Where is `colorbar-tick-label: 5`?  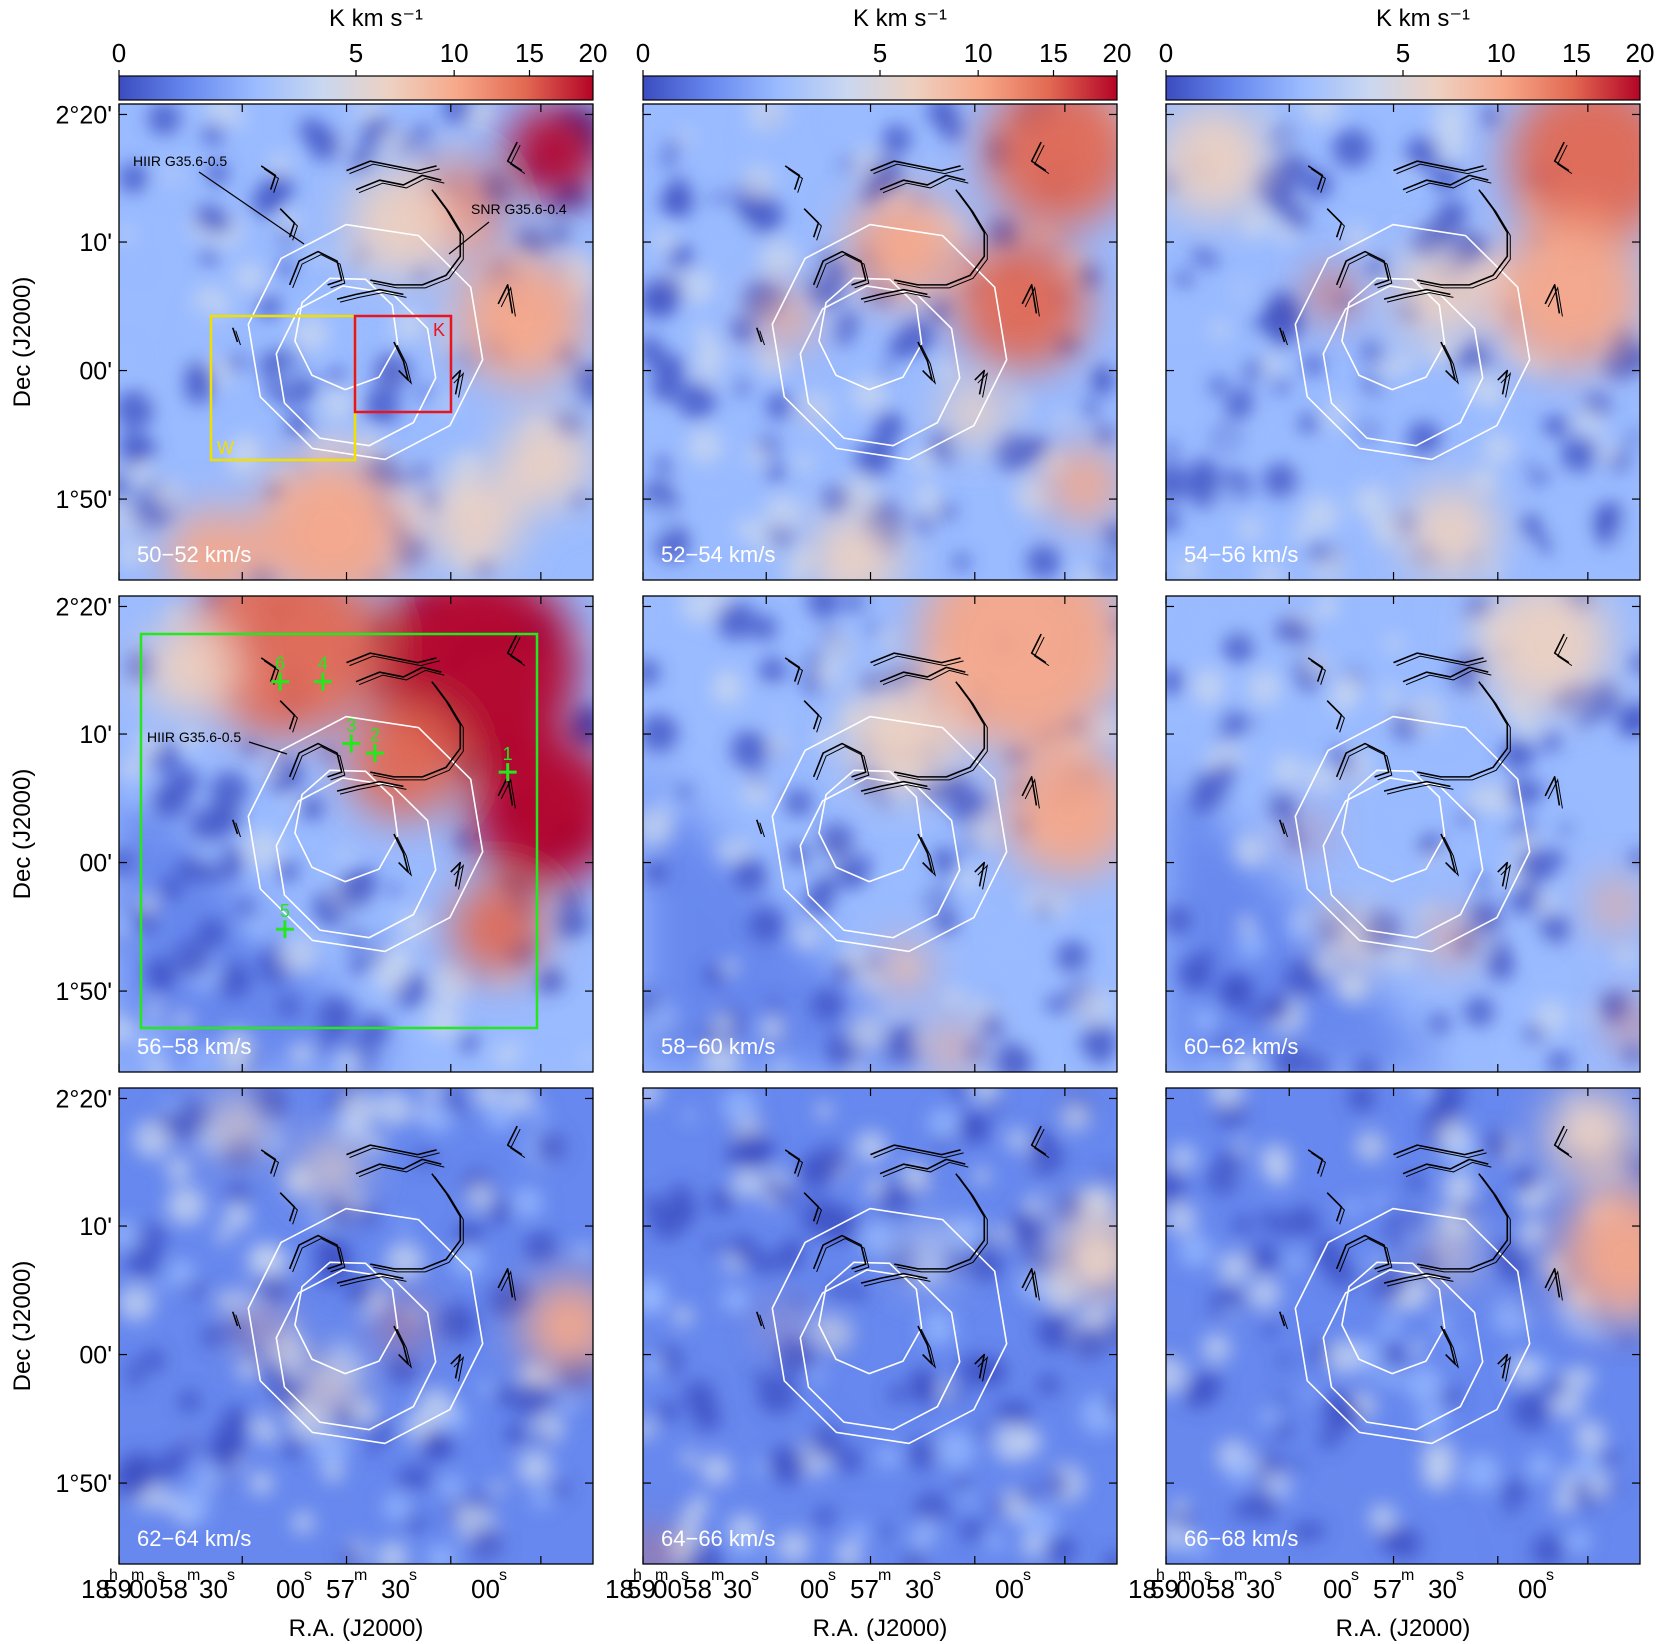
colorbar-tick-label: 5 is located at coordinates (1403, 53).